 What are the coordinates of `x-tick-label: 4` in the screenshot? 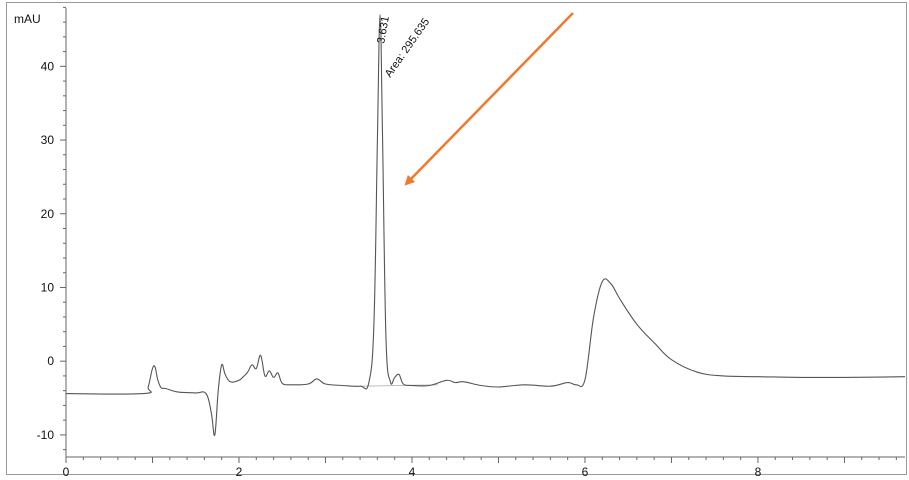 It's located at (412, 472).